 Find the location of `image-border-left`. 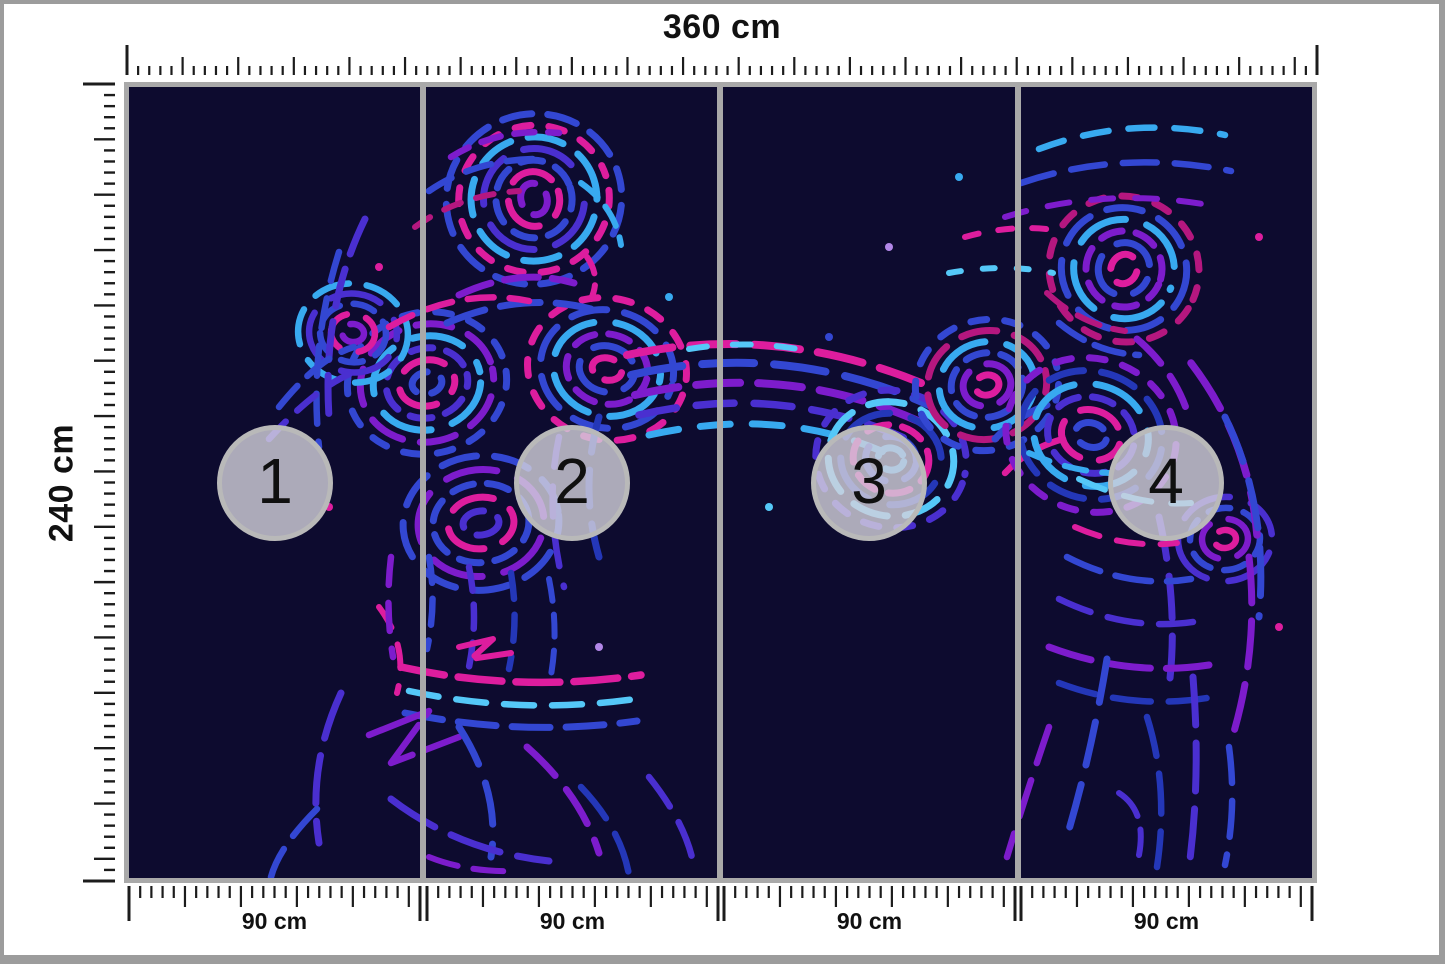

image-border-left is located at coordinates (2, 482).